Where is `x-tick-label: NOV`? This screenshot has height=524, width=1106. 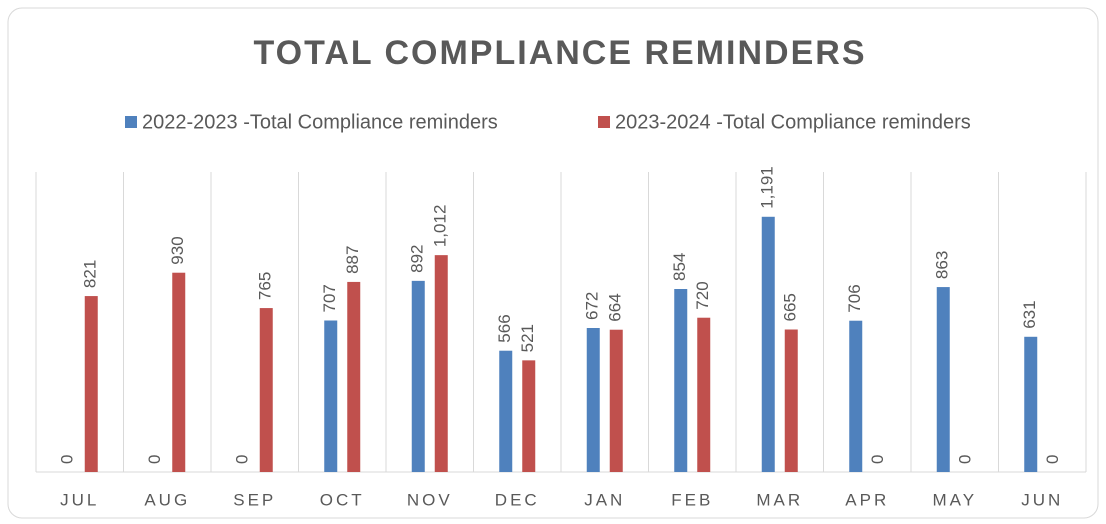 x-tick-label: NOV is located at coordinates (430, 499).